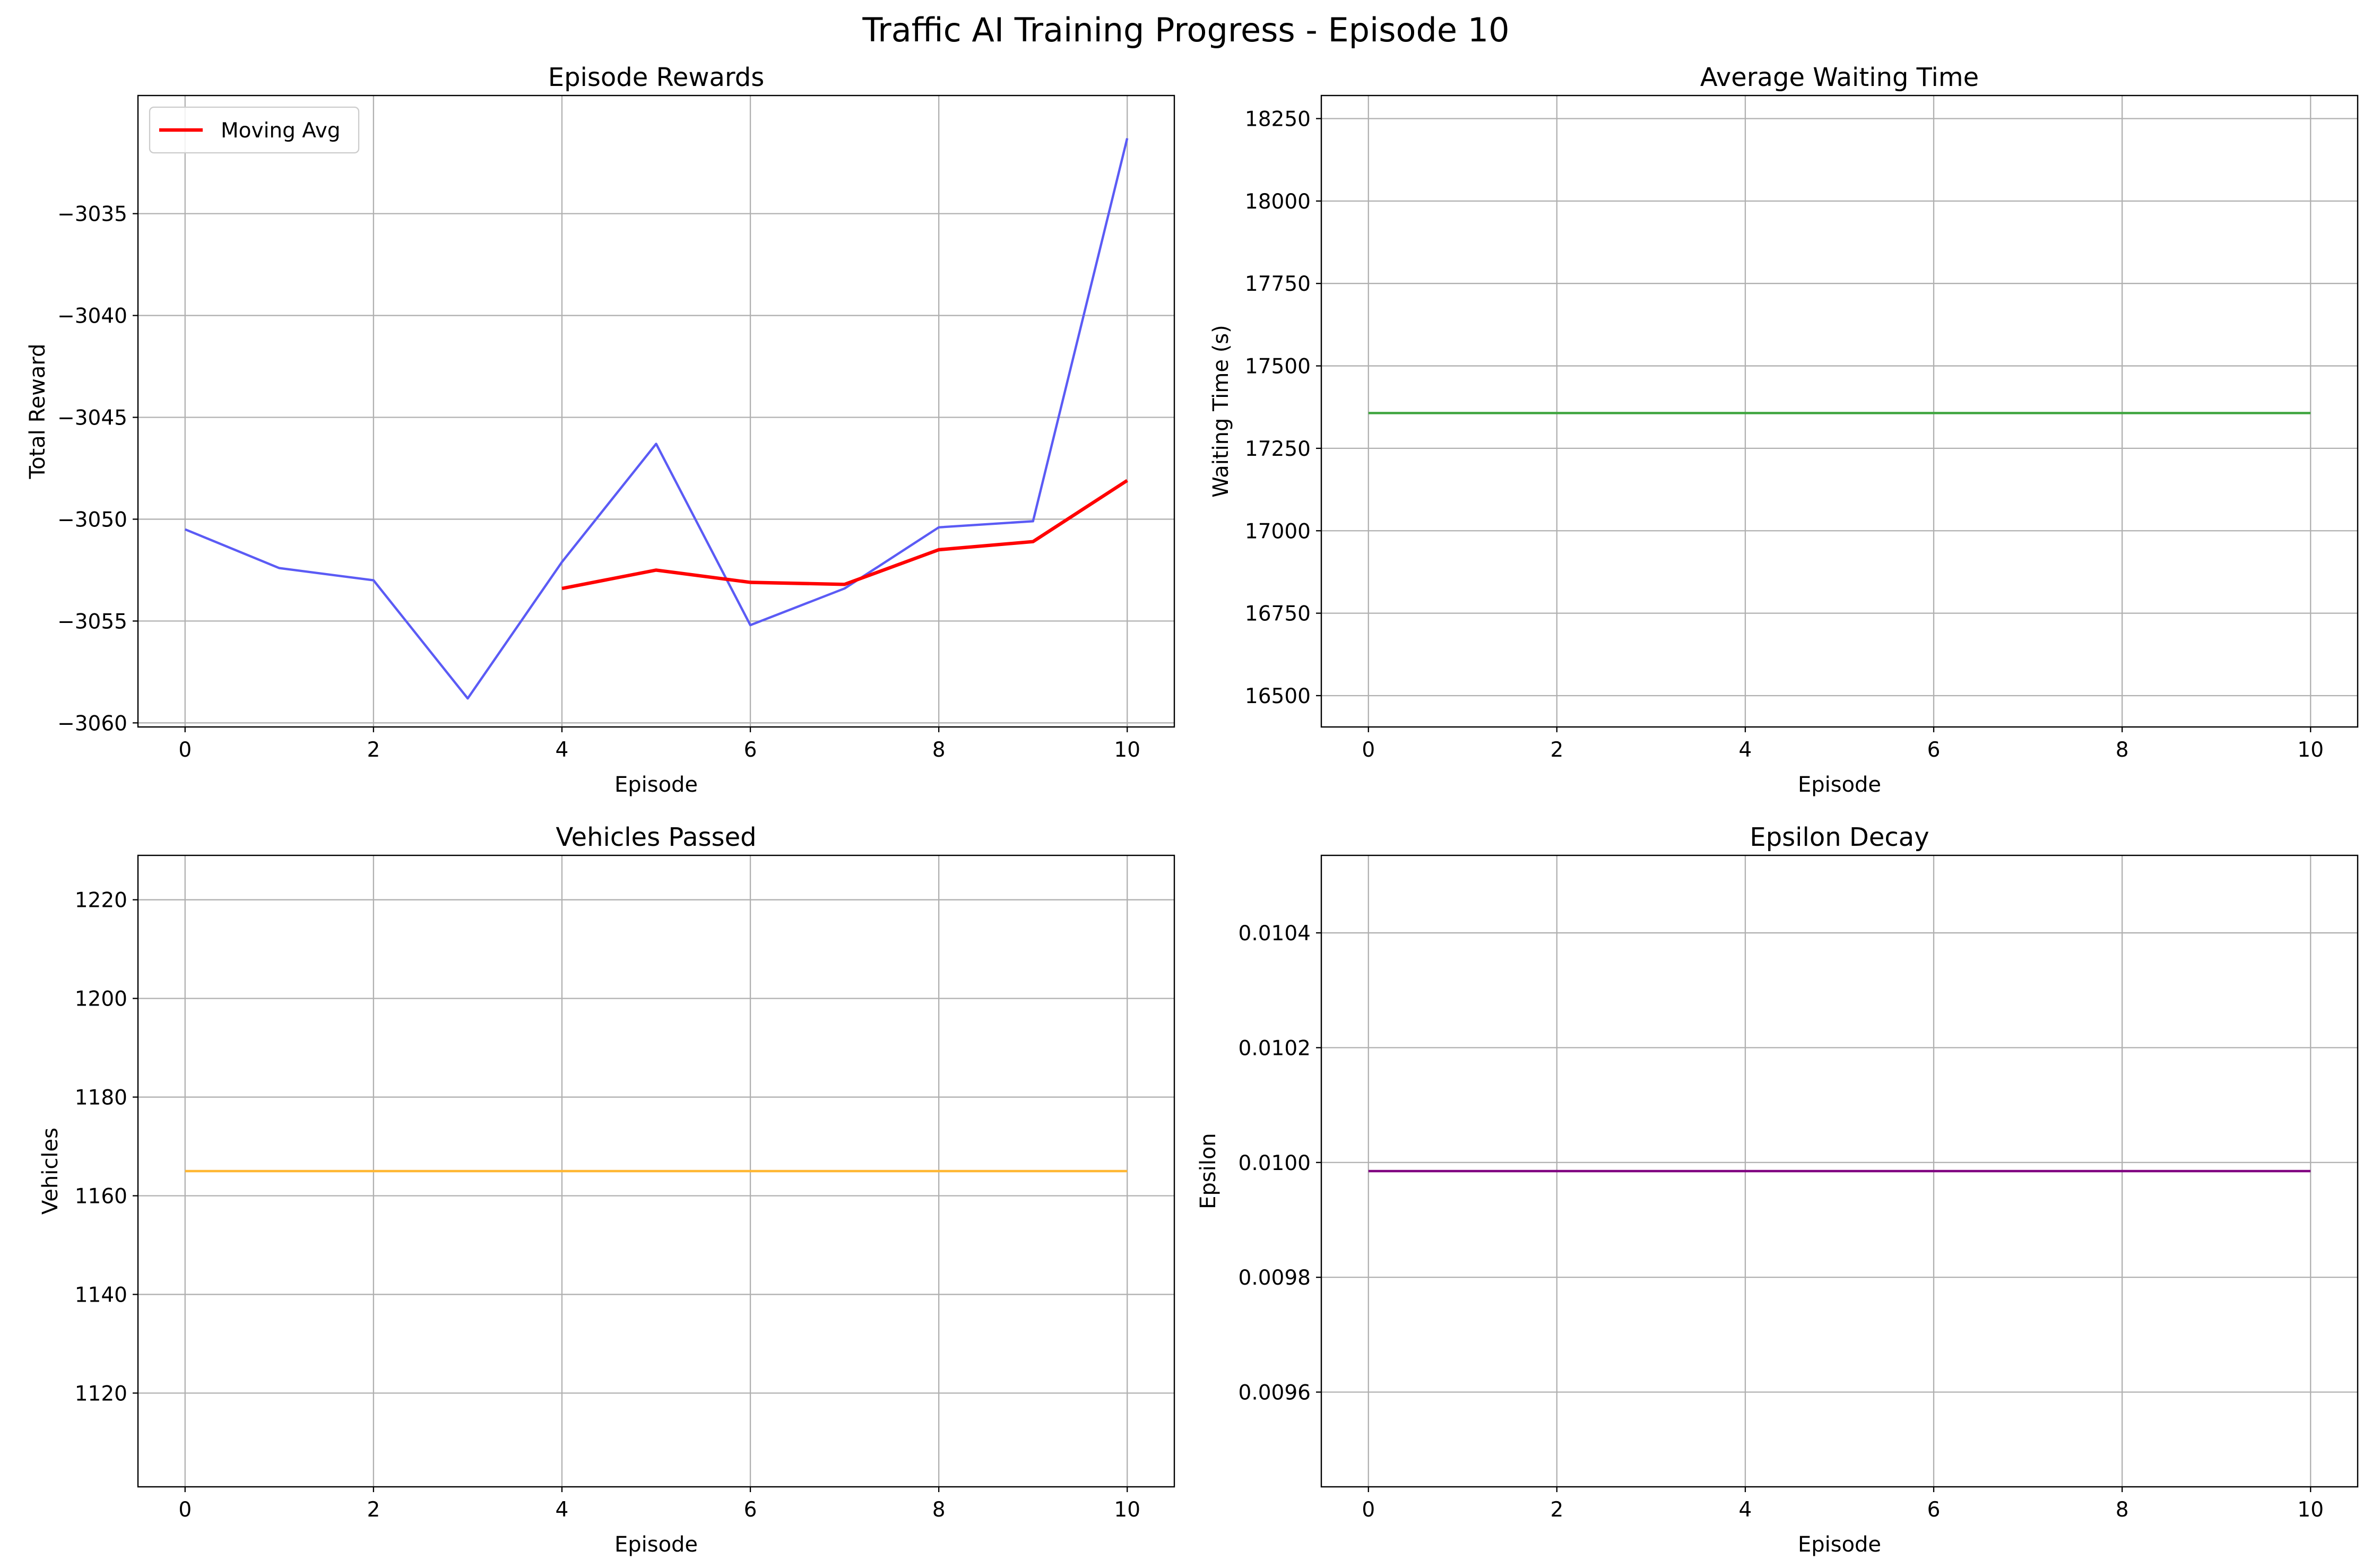 The height and width of the screenshot is (1568, 2372). I want to click on y-axis-label: Vehicles, so click(51, 1171).